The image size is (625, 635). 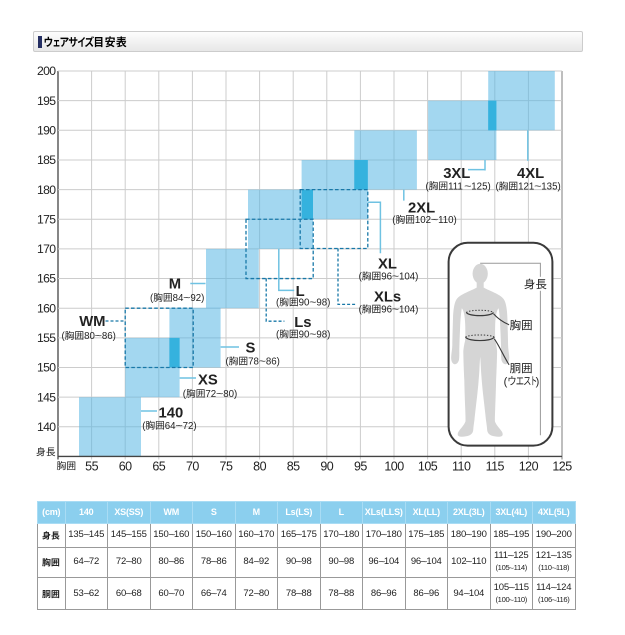 What do you see at coordinates (46, 368) in the screenshot?
I see `svg-text: 150` at bounding box center [46, 368].